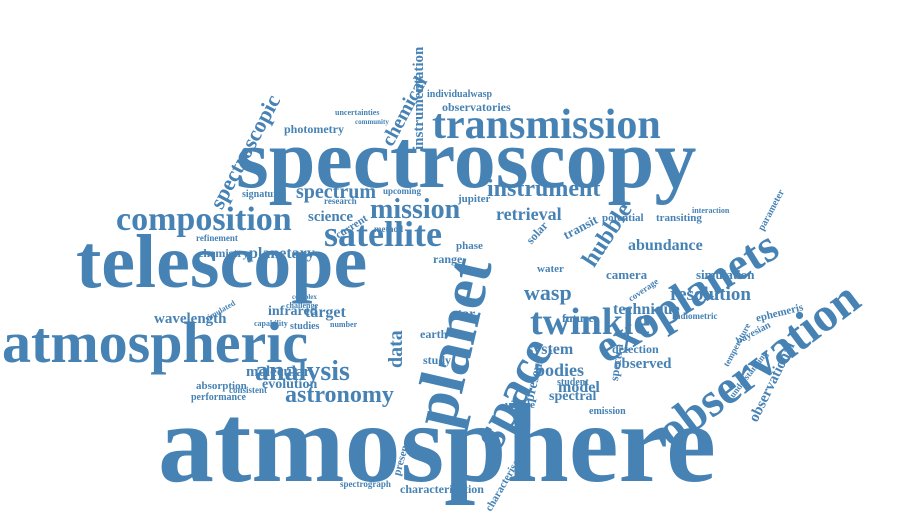 This screenshot has height=517, width=900. Describe the element at coordinates (643, 364) in the screenshot. I see `word-observed: observed` at that location.